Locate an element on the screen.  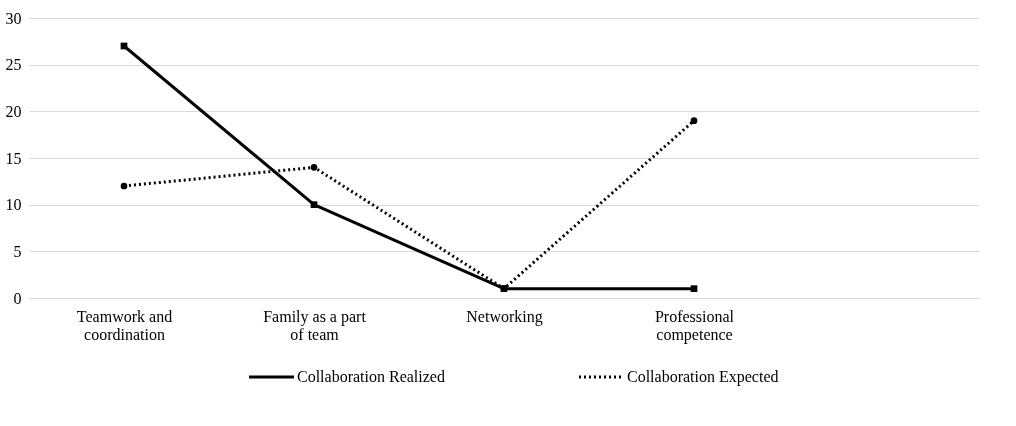
y-tick-label: 25 is located at coordinates (13, 65).